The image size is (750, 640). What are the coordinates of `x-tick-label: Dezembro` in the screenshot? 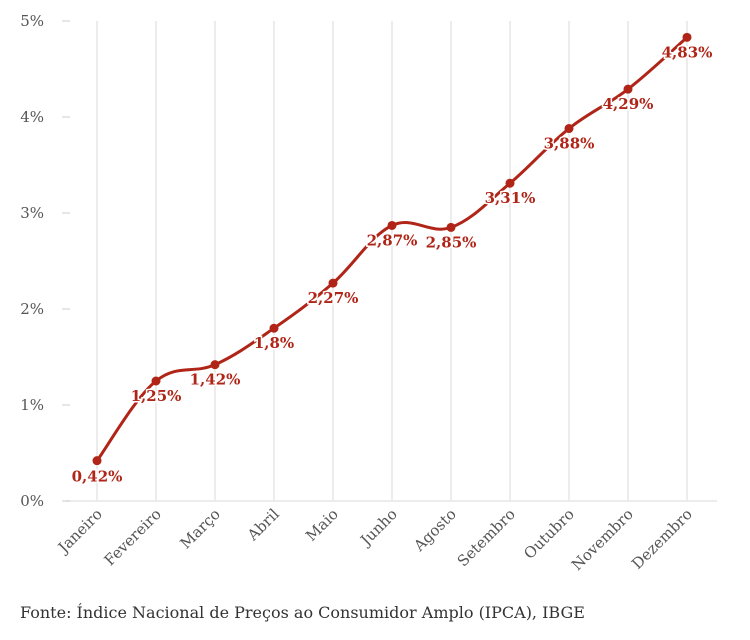 It's located at (662, 539).